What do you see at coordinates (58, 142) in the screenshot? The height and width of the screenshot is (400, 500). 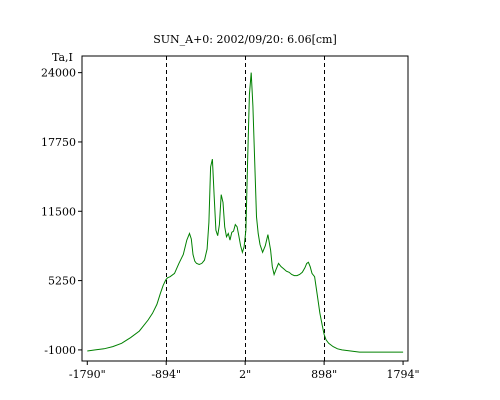 I see `y-tick-label-3: 17750` at bounding box center [58, 142].